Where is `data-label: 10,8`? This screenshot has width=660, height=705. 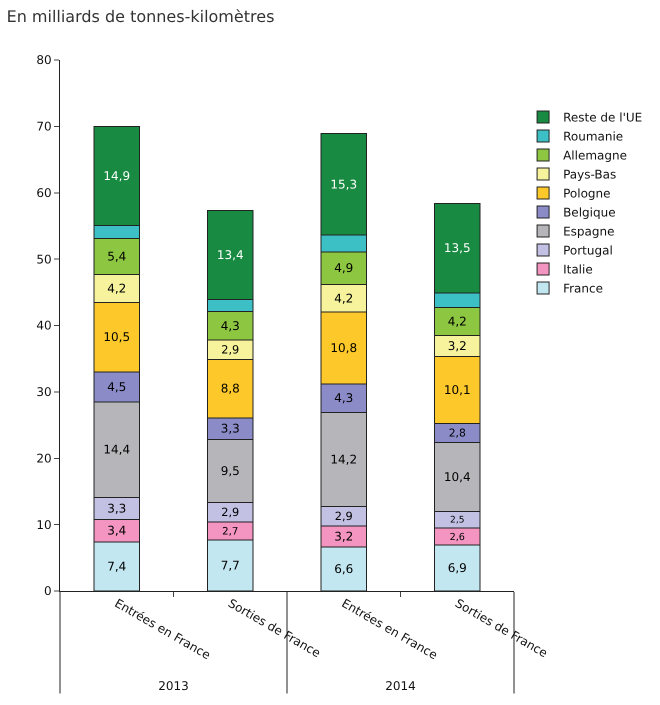 data-label: 10,8 is located at coordinates (344, 348).